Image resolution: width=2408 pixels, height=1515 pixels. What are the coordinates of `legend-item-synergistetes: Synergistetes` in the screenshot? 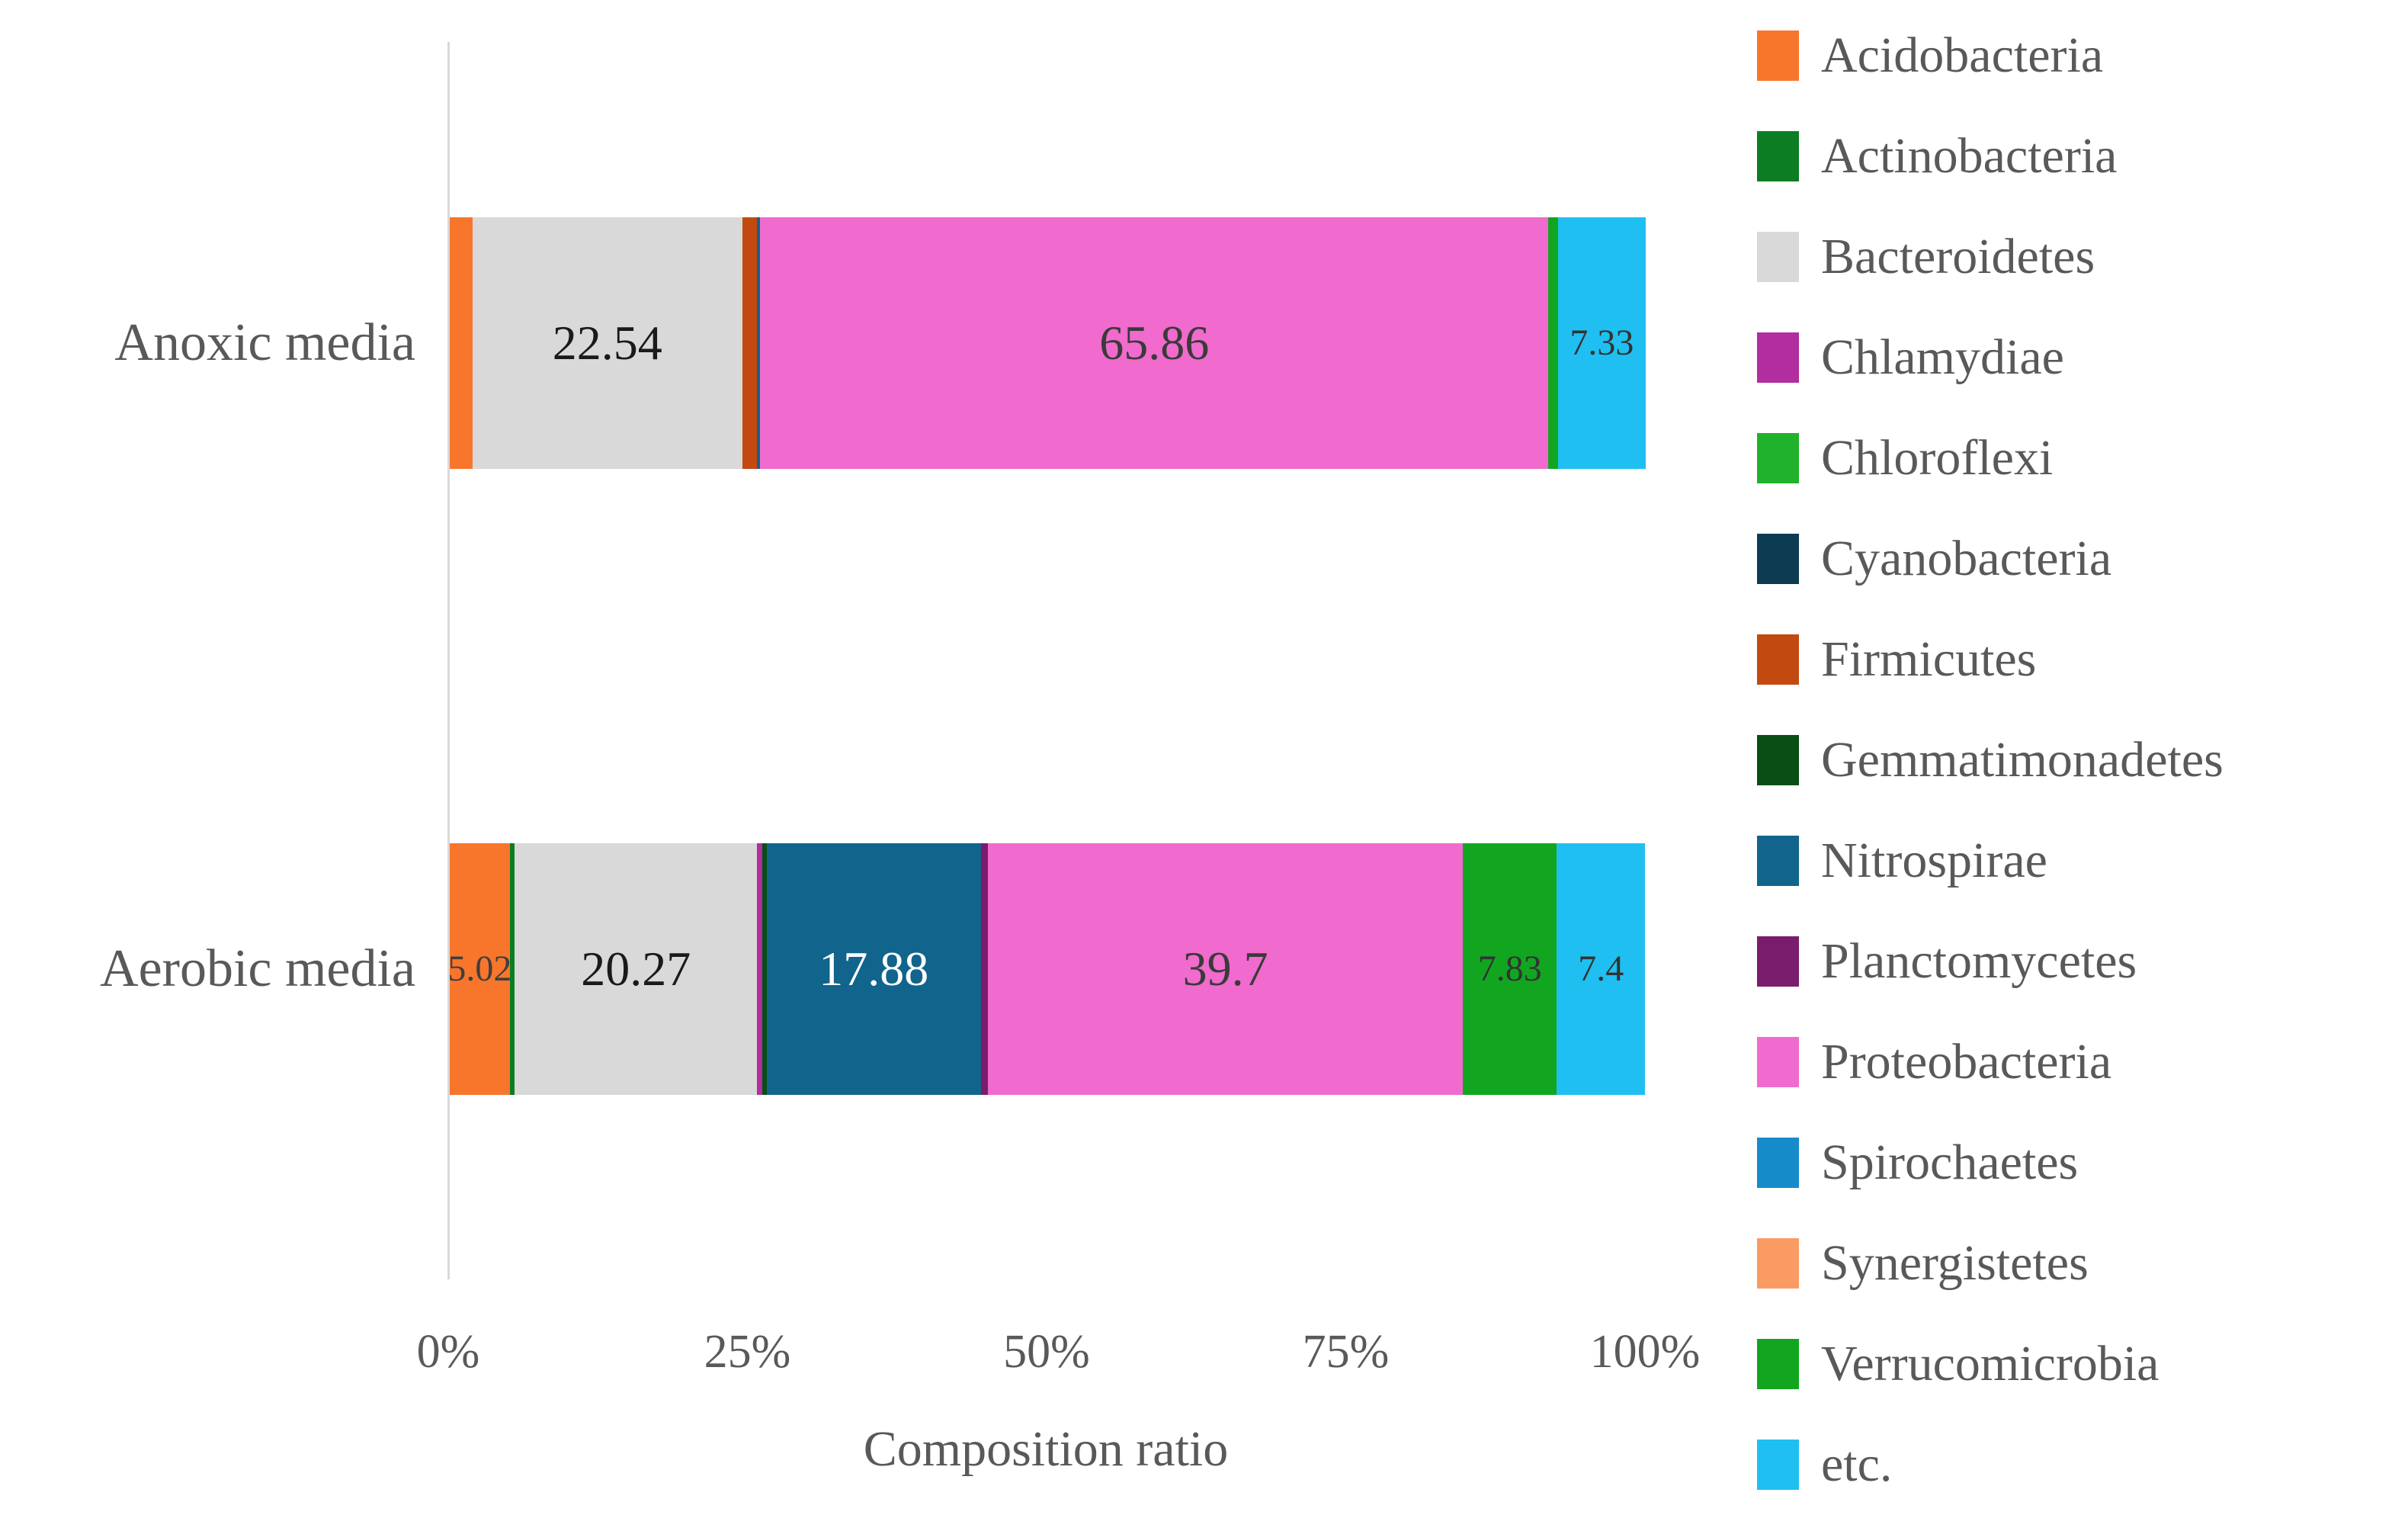 It's located at (1990, 1263).